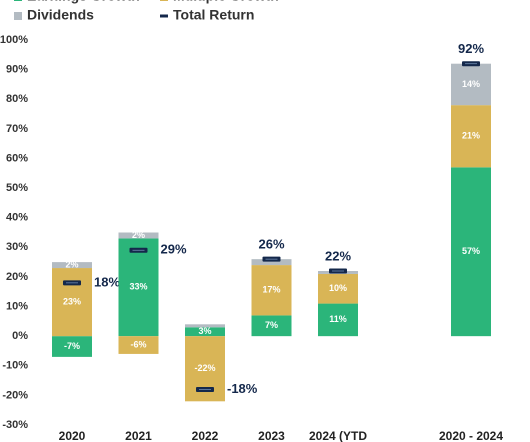 This screenshot has width=530, height=442. Describe the element at coordinates (15, 366) in the screenshot. I see `y-tick-label: -10%` at that location.